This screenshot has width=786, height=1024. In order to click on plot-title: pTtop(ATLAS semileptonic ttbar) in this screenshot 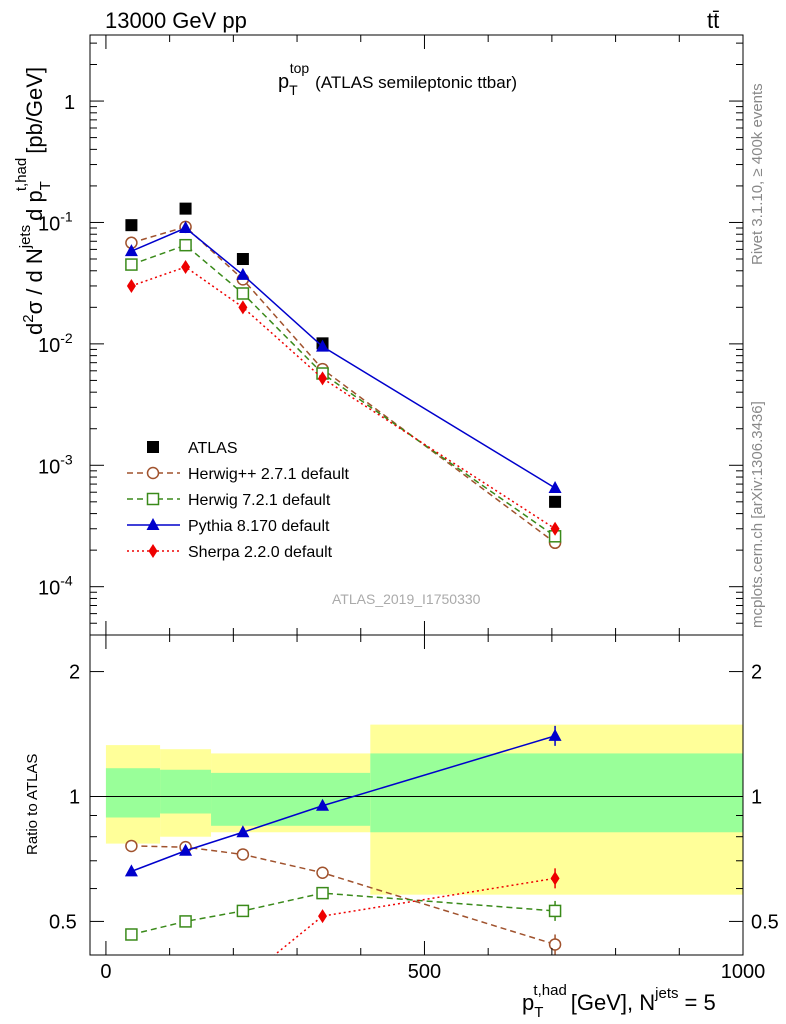, I will do `click(397, 79)`.